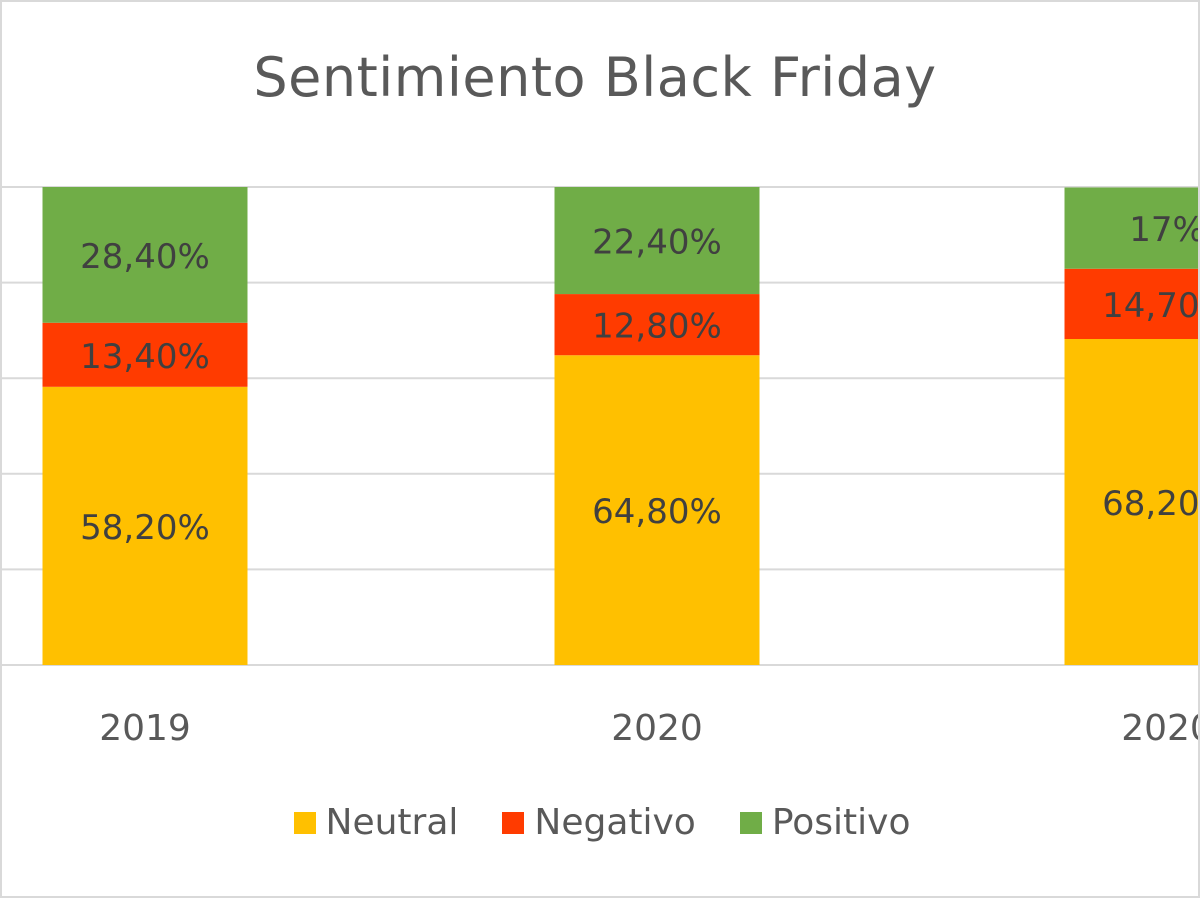 The height and width of the screenshot is (900, 1200). I want to click on data-label: 14,70%, so click(1151, 306).